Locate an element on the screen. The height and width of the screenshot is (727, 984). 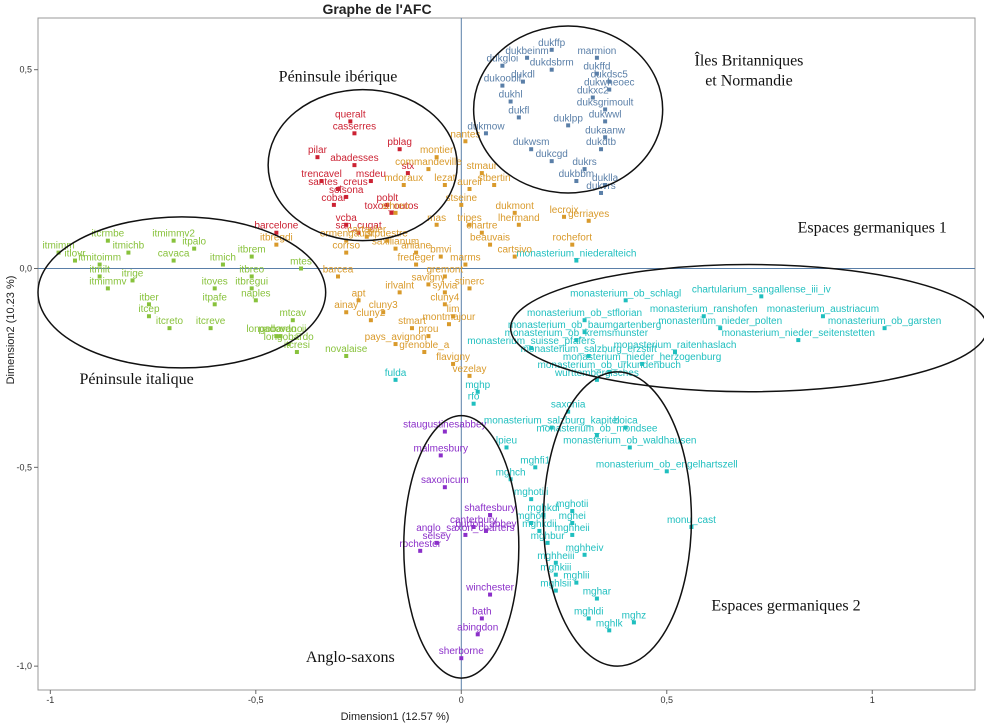
x-tick-label: -0,5 is located at coordinates (256, 700).